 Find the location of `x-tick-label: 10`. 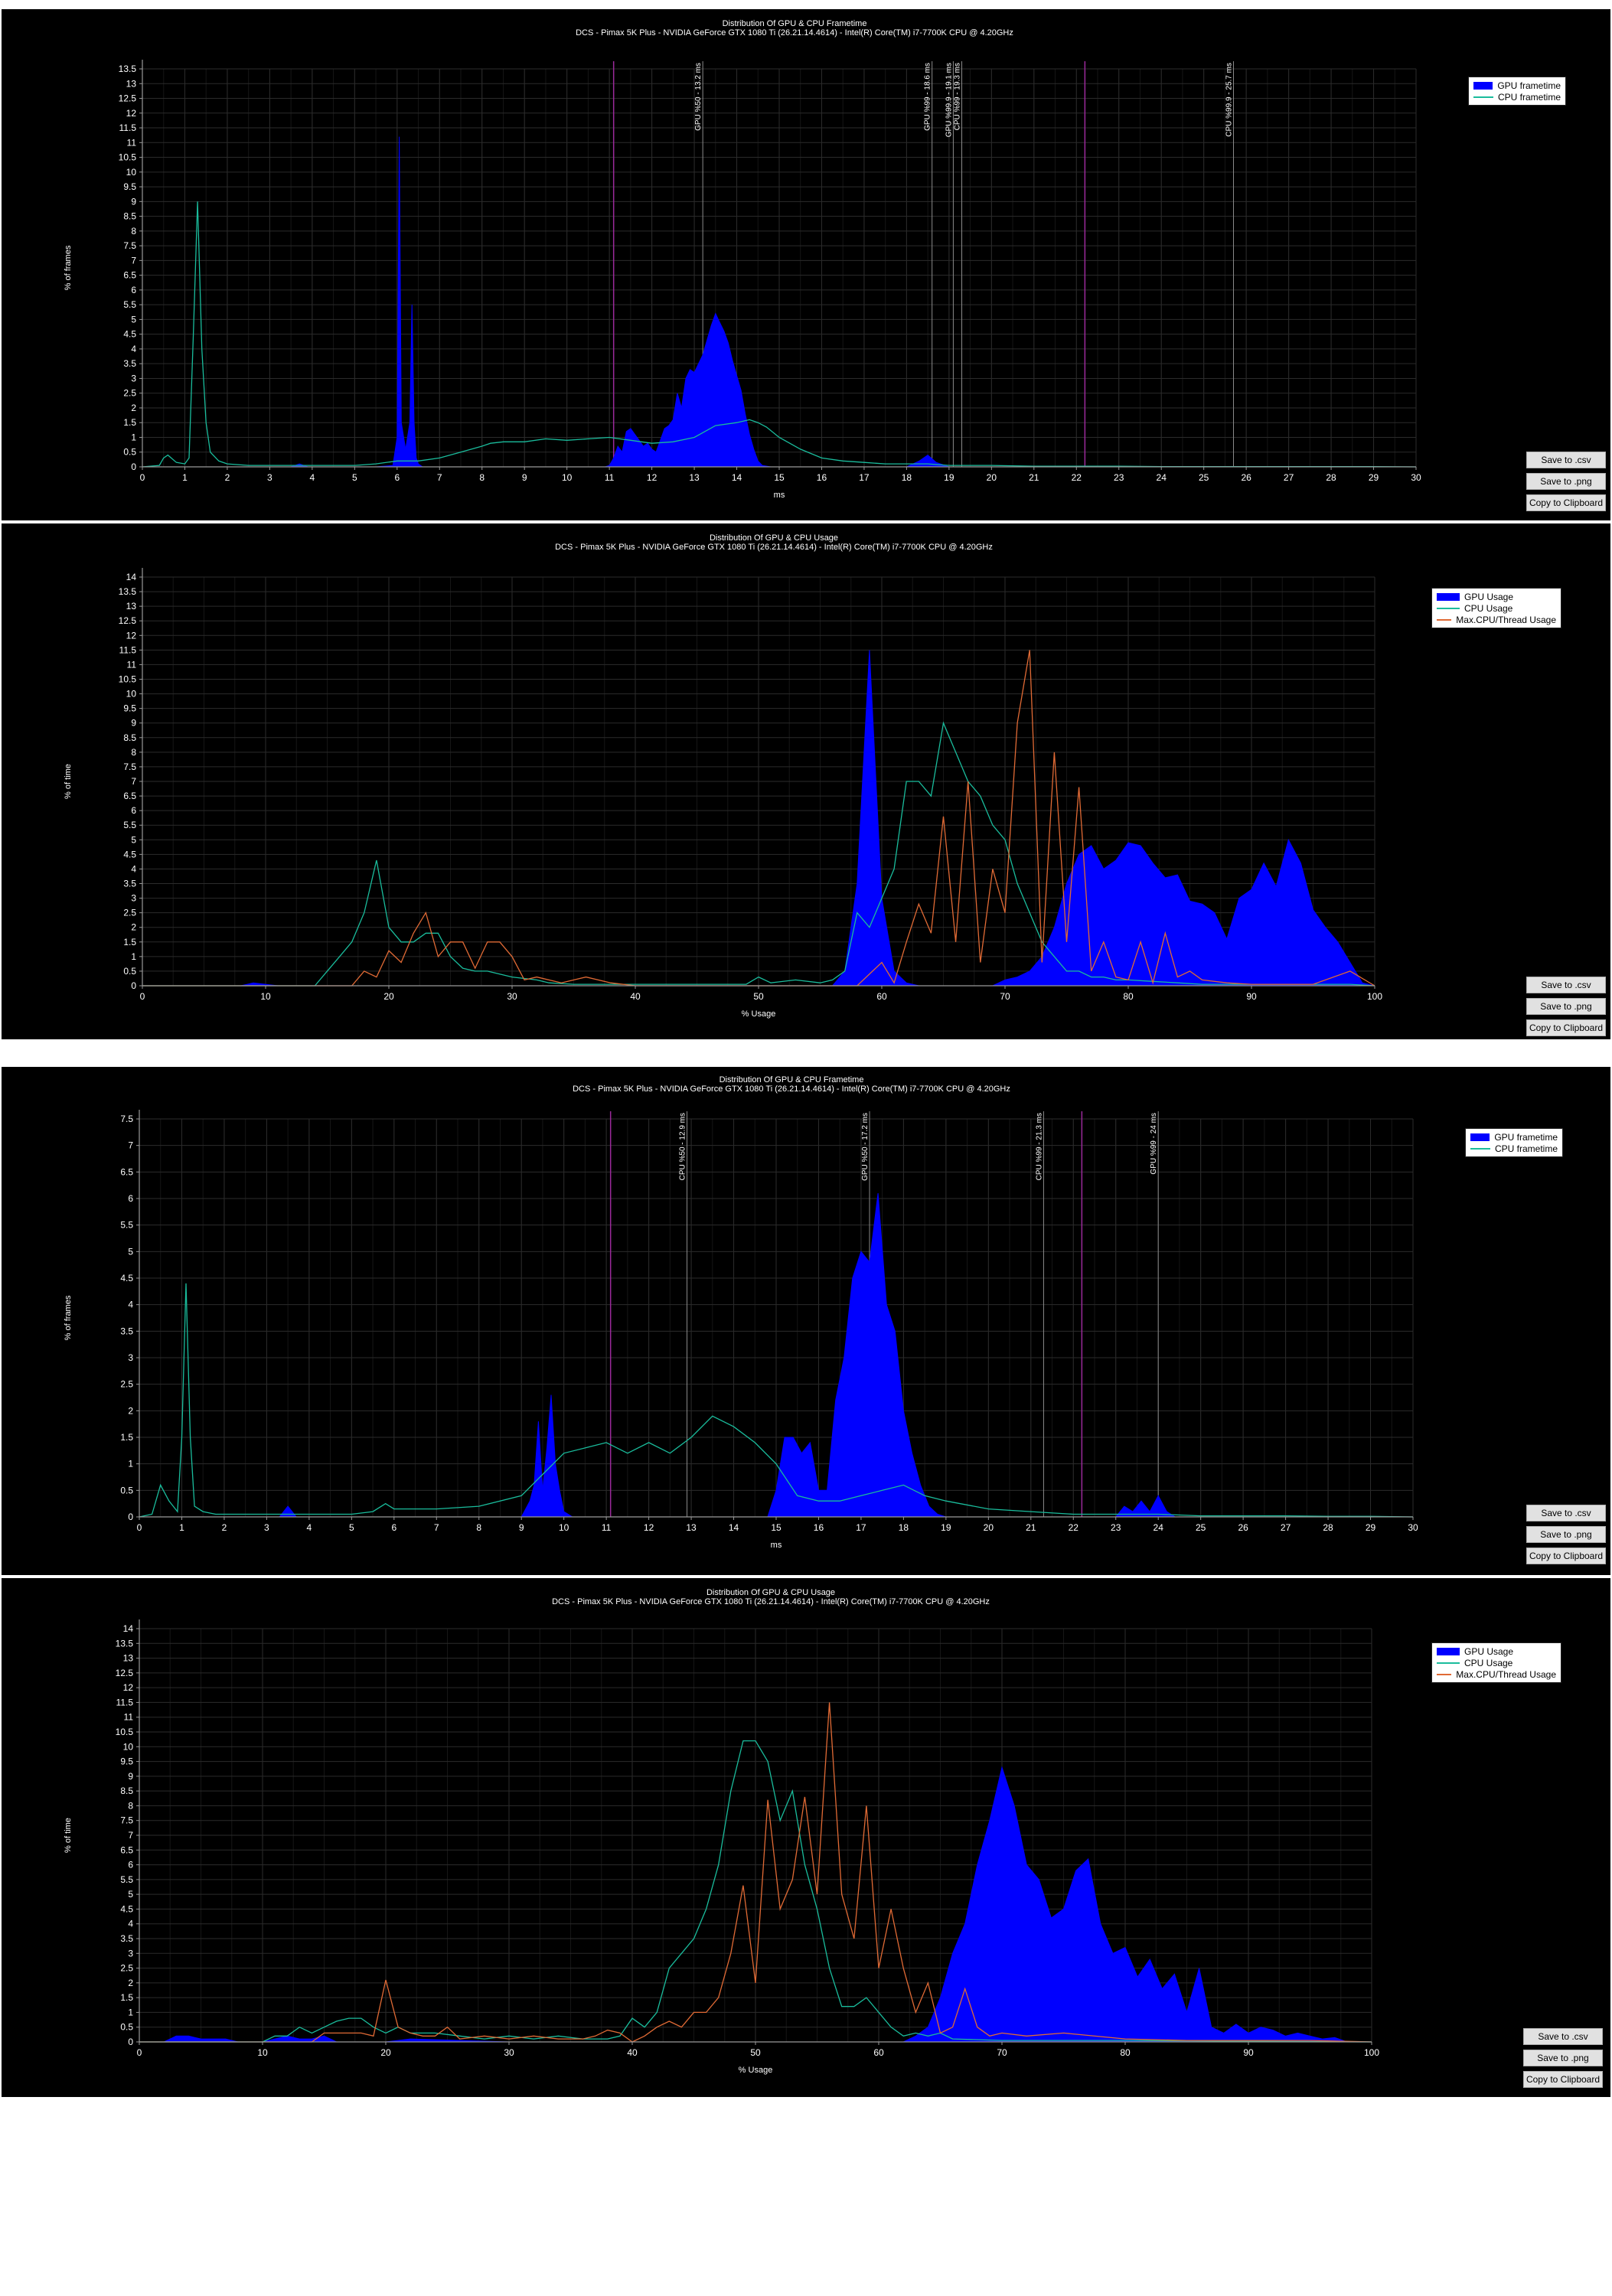

x-tick-label: 10 is located at coordinates (265, 996).